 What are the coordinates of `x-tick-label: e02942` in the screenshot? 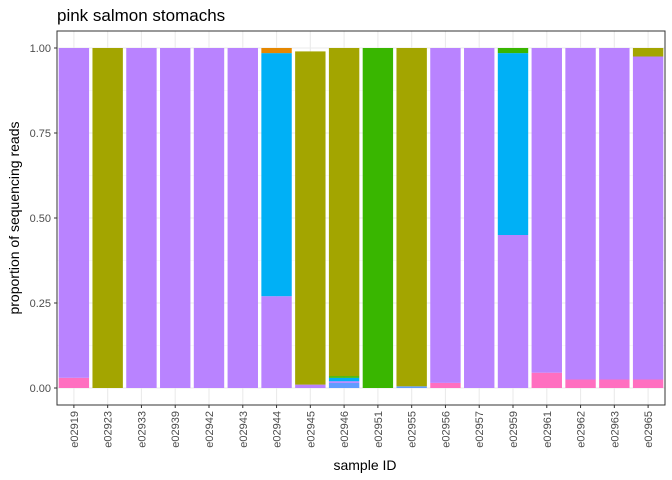 It's located at (210, 429).